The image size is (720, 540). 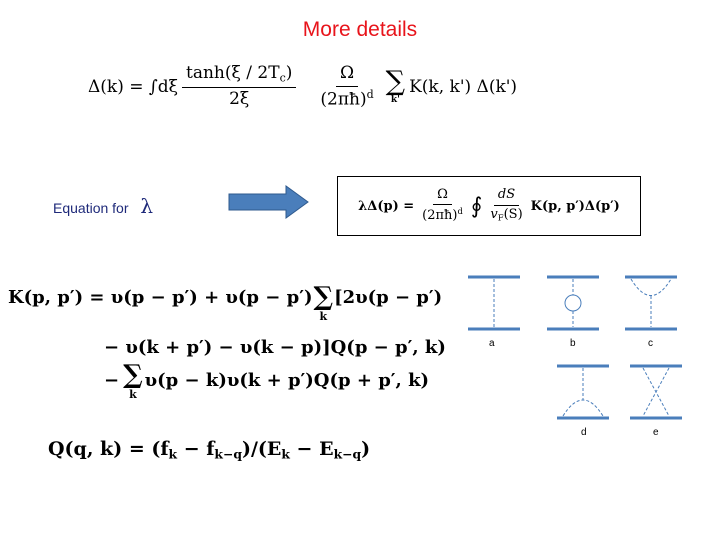 I want to click on lambda-label-text: Equation for, so click(x=91, y=208).